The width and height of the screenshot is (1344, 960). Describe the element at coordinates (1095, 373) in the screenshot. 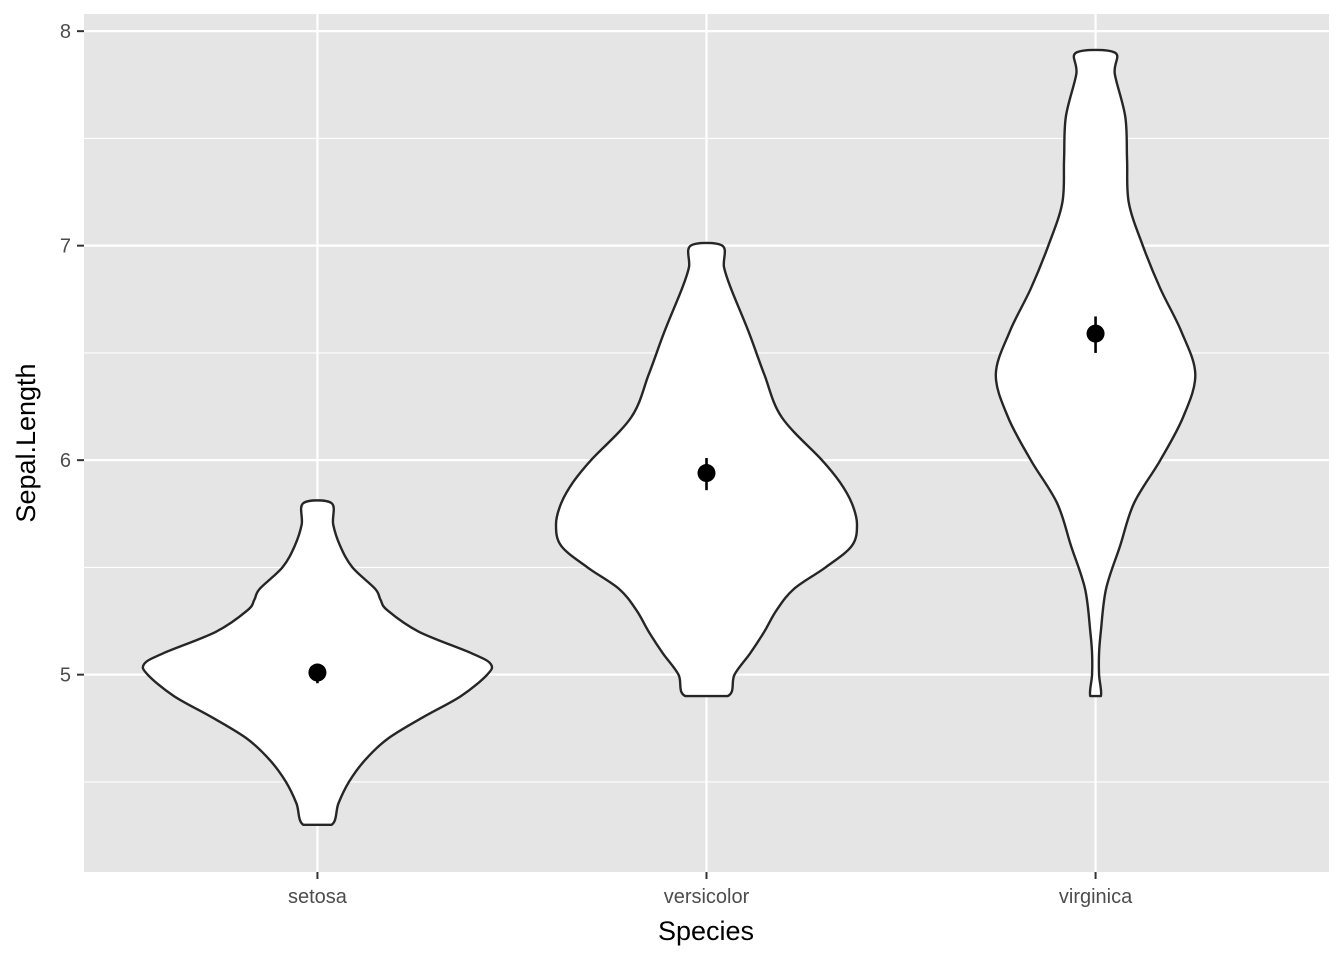

I see `violin-virginica` at that location.